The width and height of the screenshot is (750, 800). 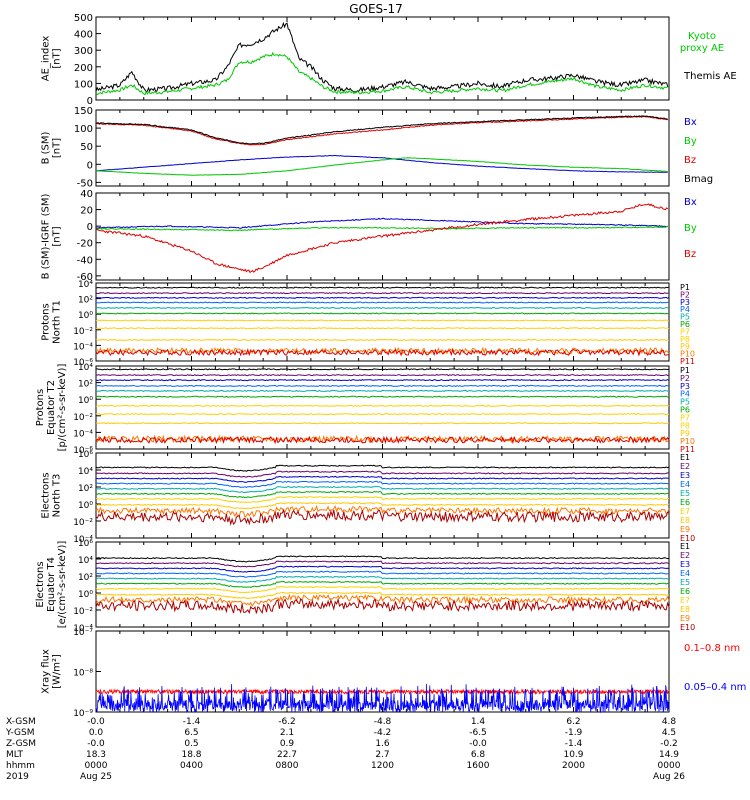 I want to click on ephemeris-value: -6.2, so click(x=287, y=722).